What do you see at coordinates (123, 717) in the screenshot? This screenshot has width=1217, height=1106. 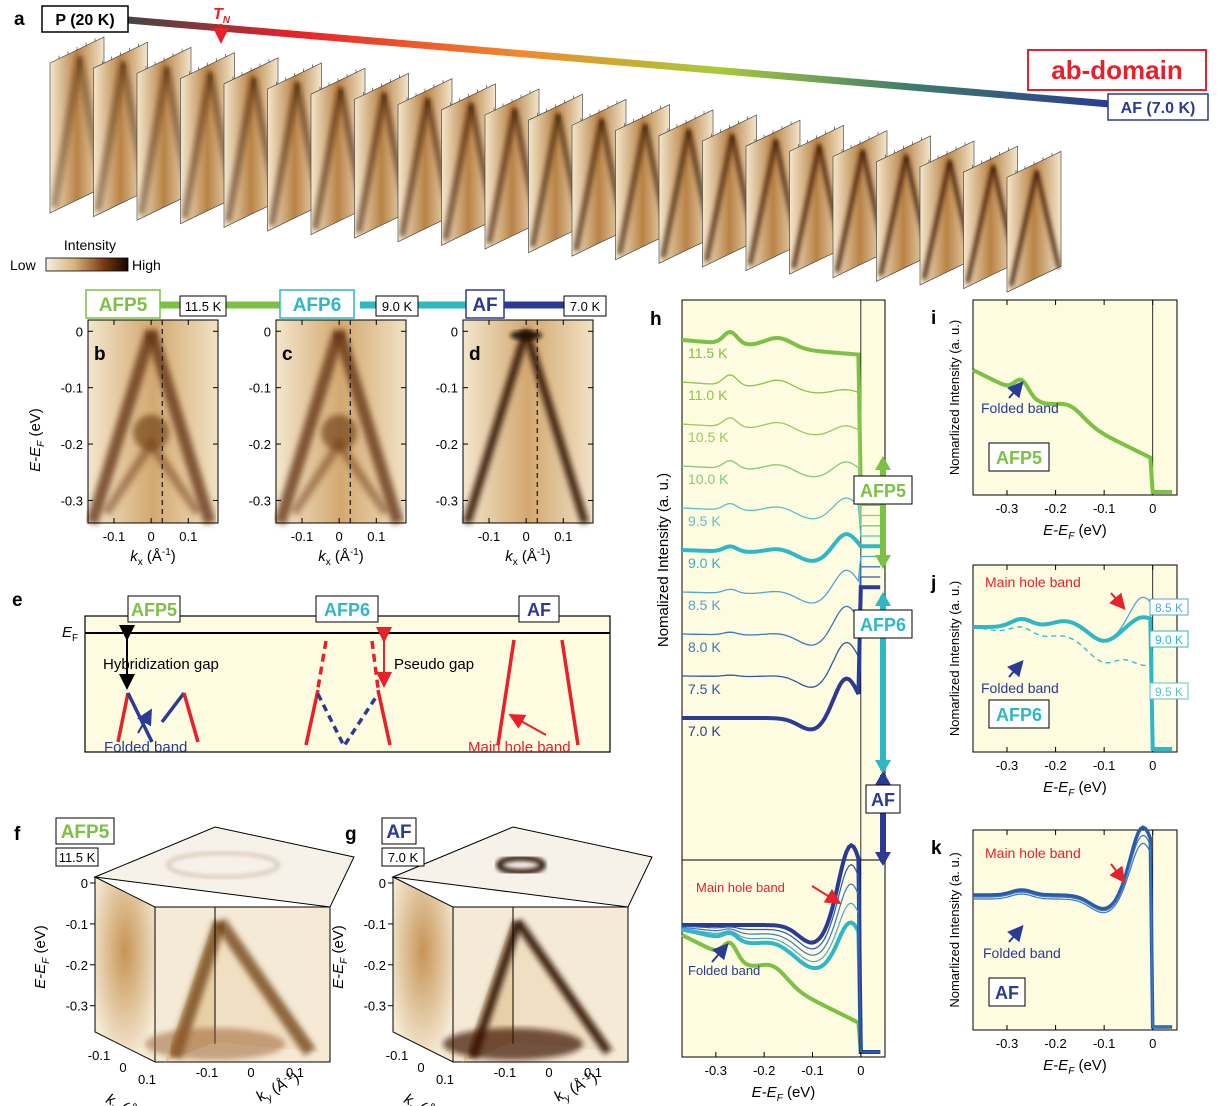 I see `afp5-main-band-left` at bounding box center [123, 717].